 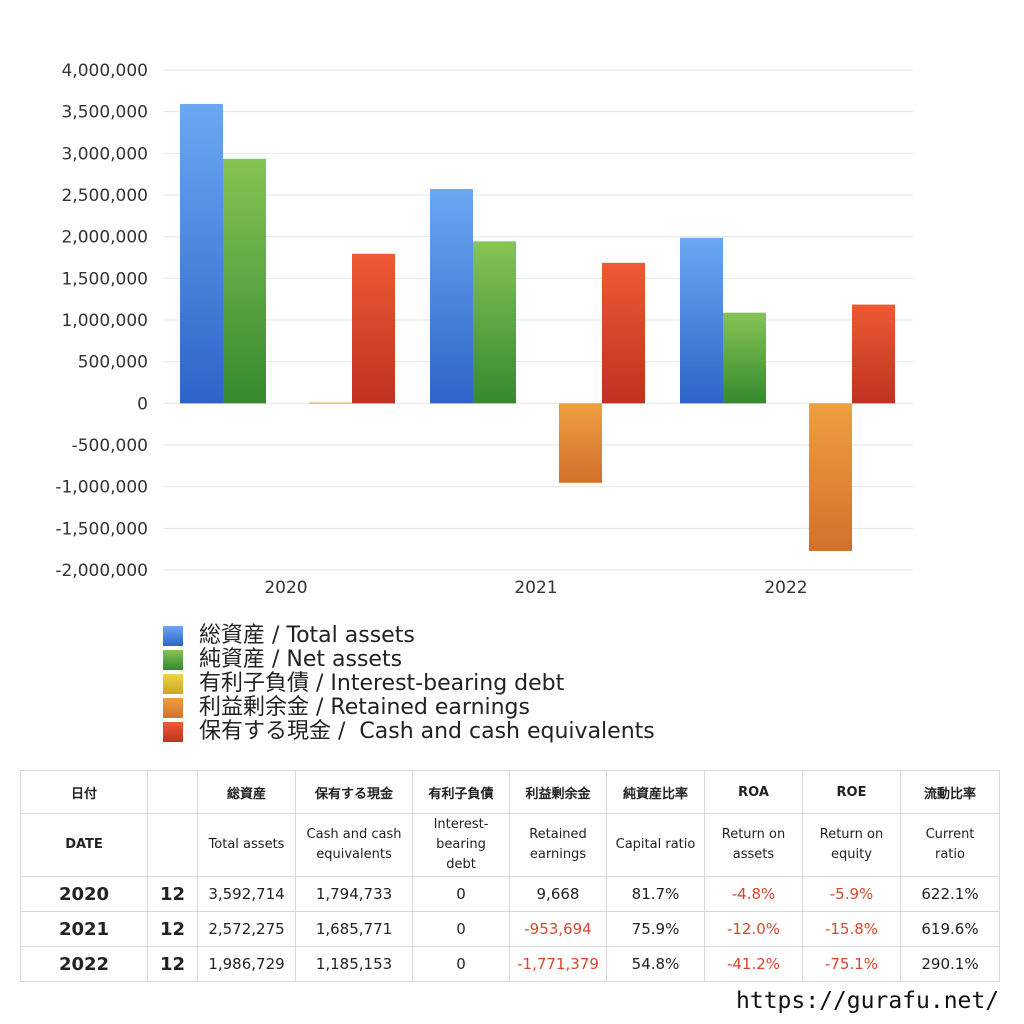 I want to click on header-debt-en: Interest- bearing debt, so click(x=461, y=845).